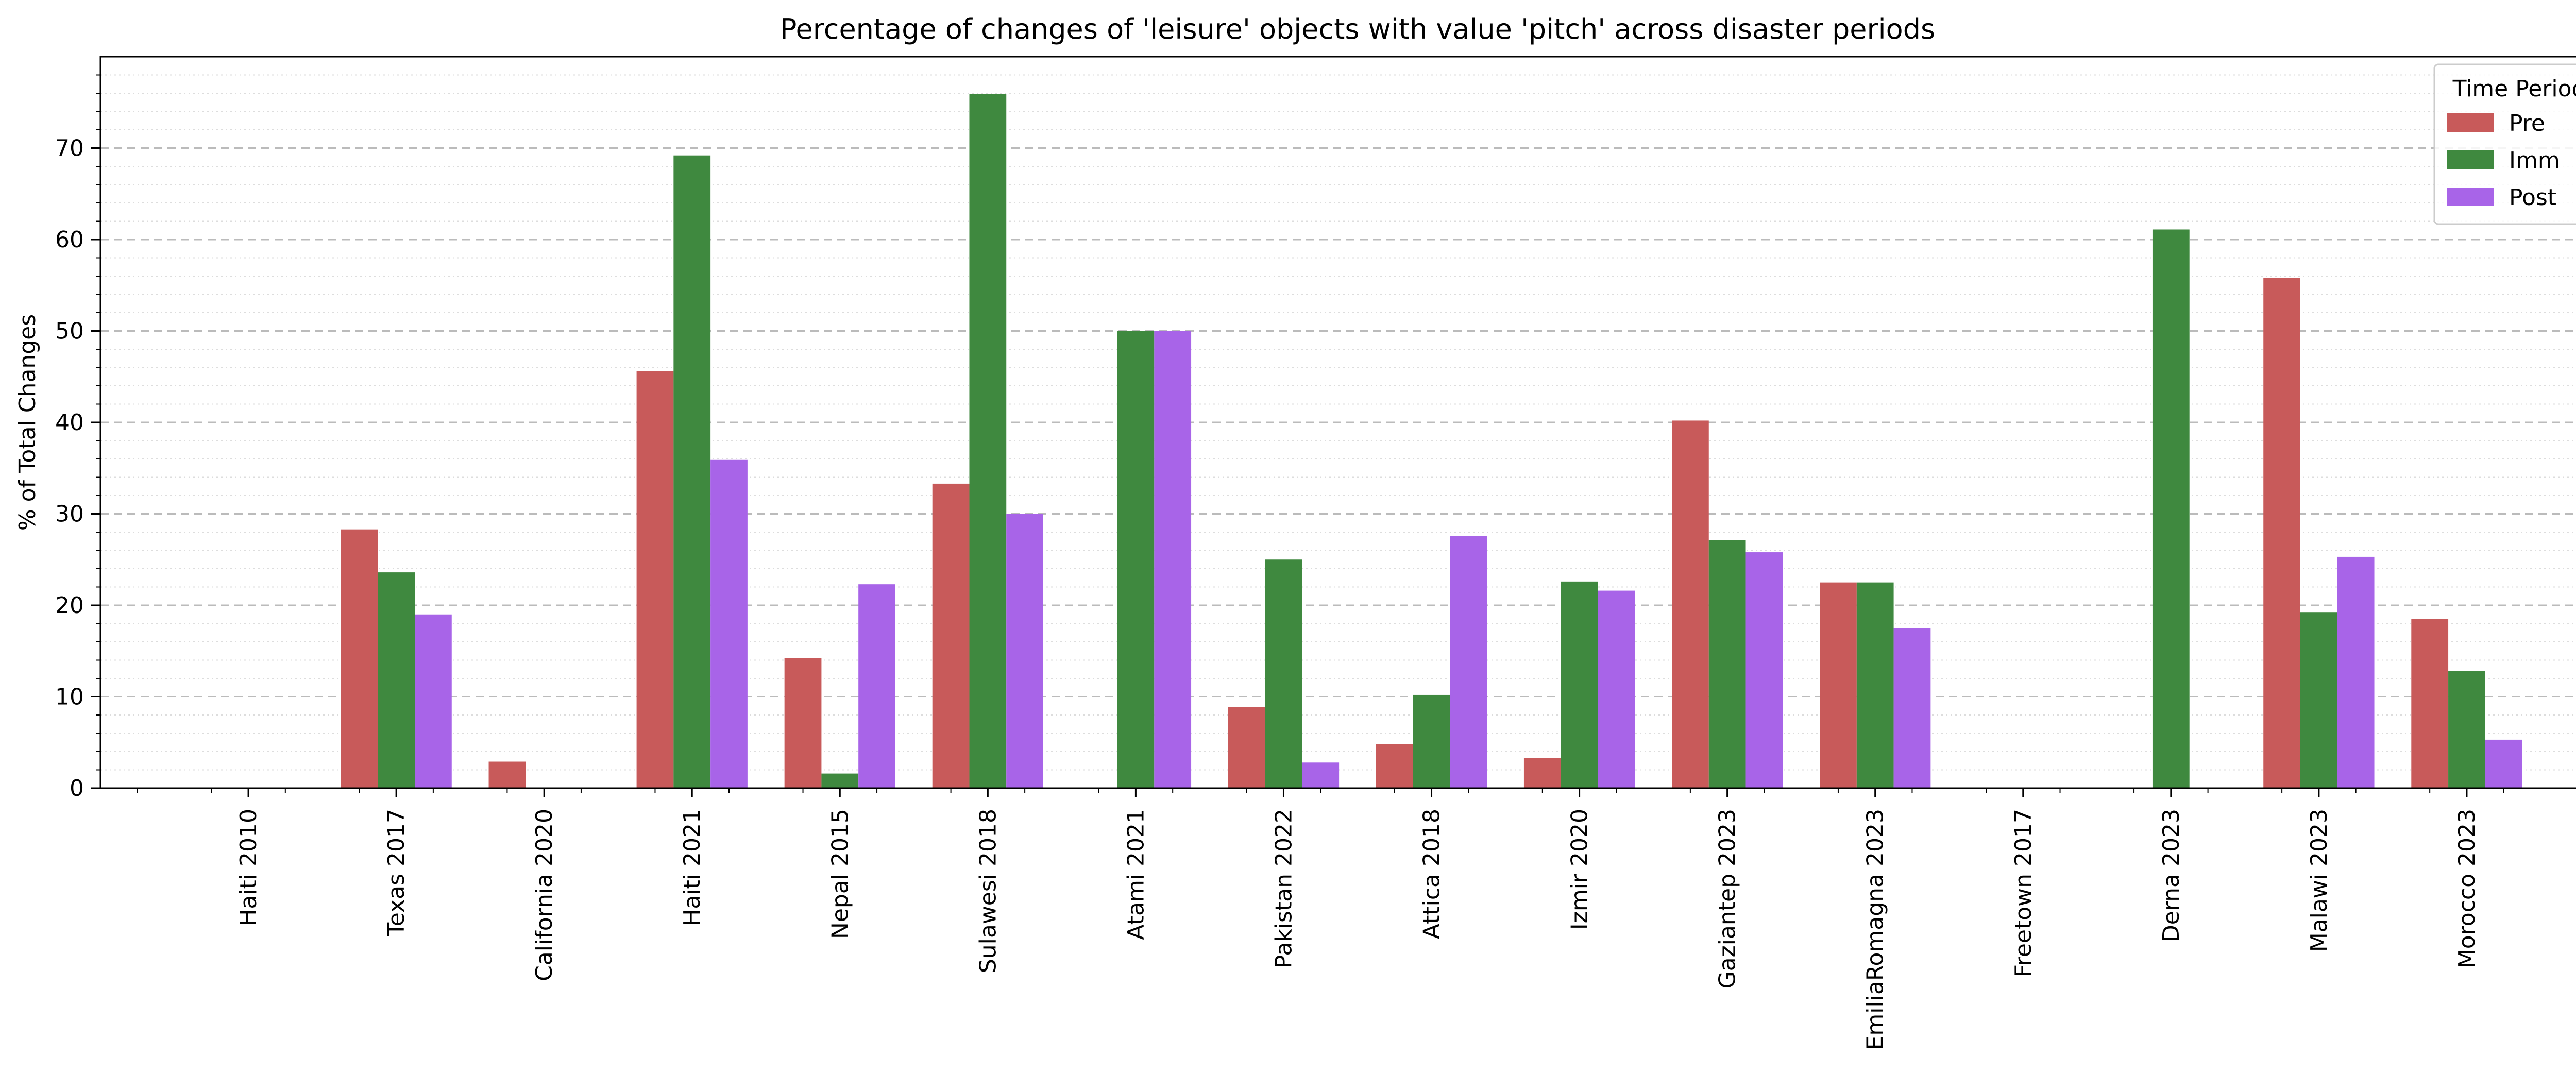 This screenshot has height=1090, width=2576. Describe the element at coordinates (2532, 197) in the screenshot. I see `legend-label-post: Post` at that location.